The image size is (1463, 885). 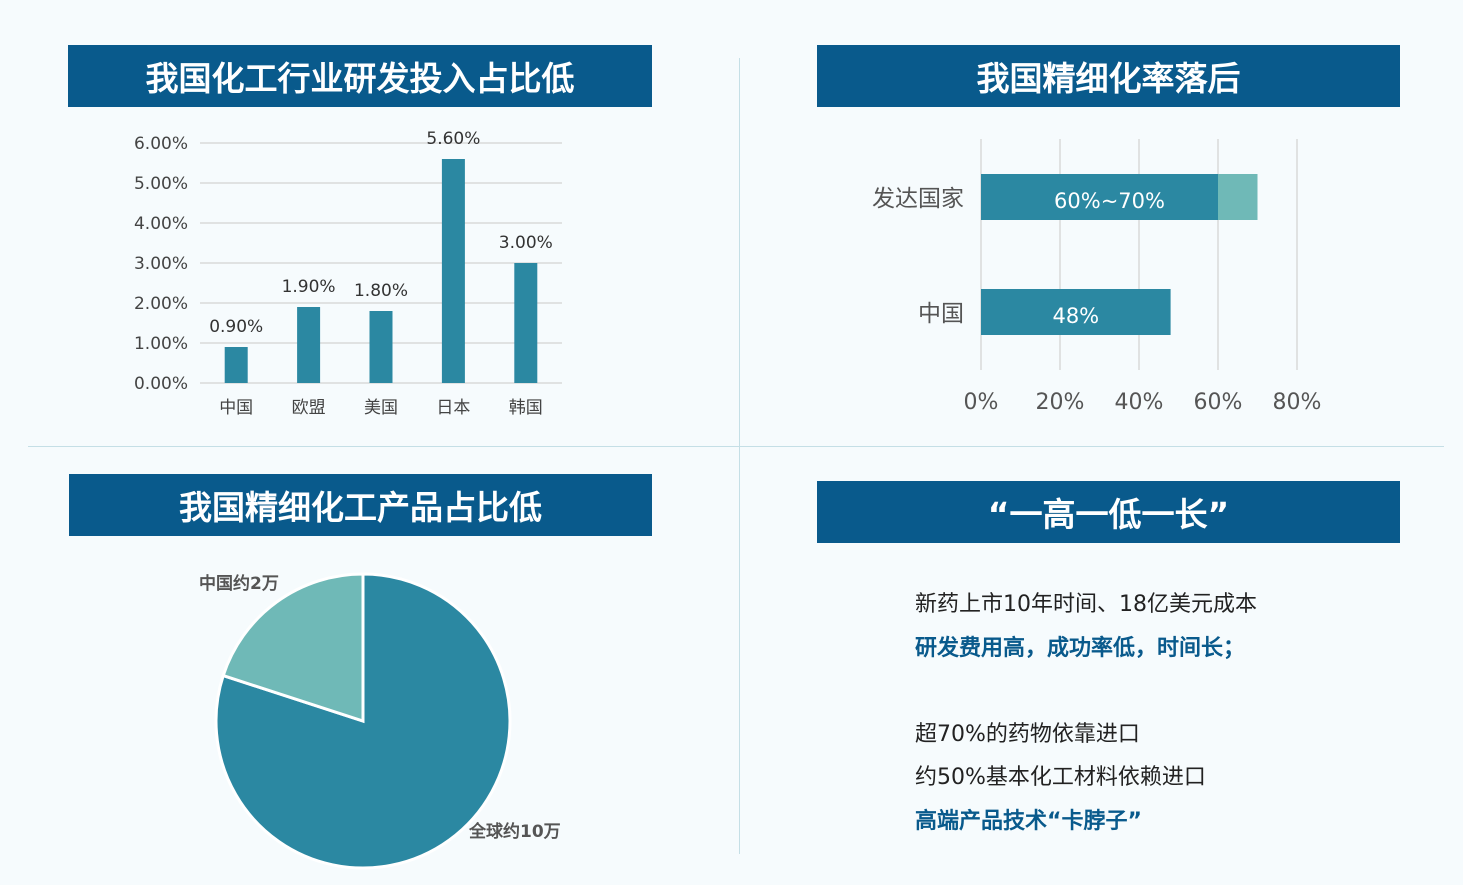 I want to click on refine-data-label: 48%, so click(x=1075, y=316).